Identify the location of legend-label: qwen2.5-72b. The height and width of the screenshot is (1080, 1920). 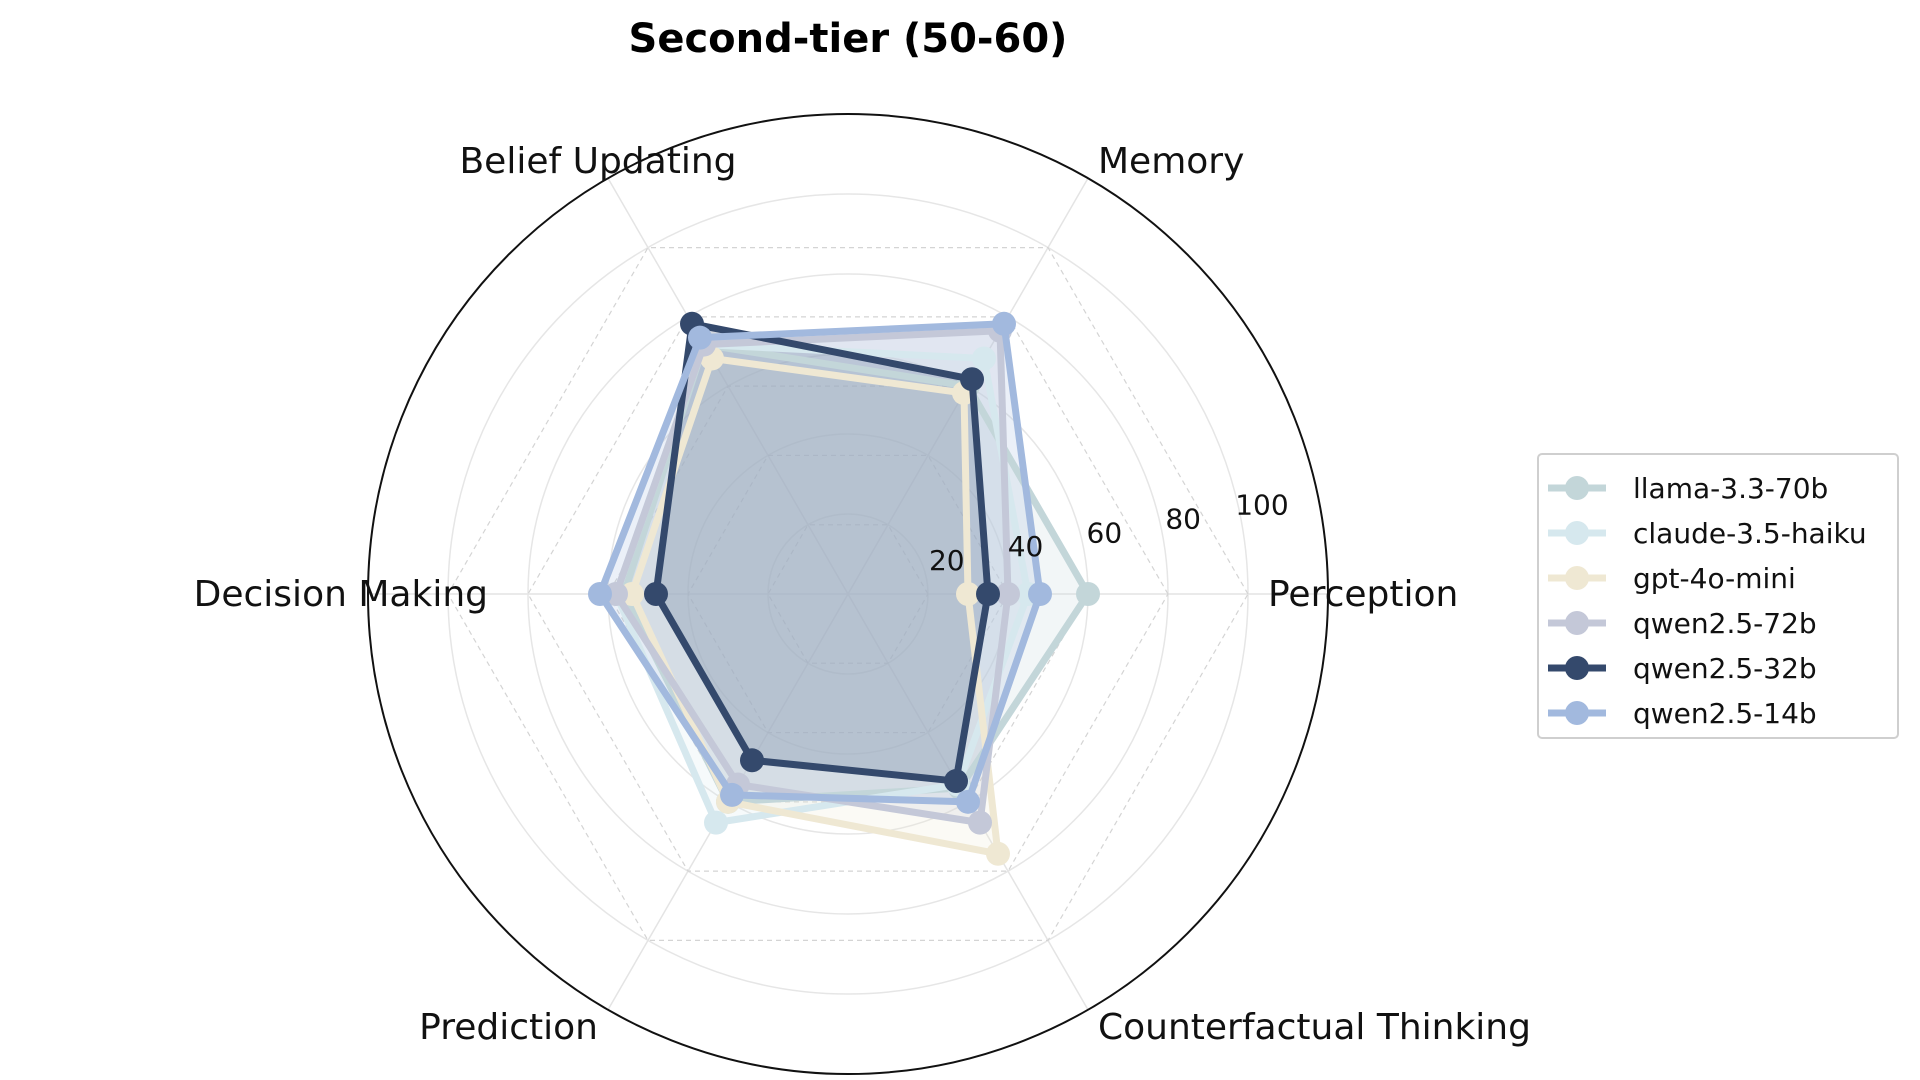
(1725, 623).